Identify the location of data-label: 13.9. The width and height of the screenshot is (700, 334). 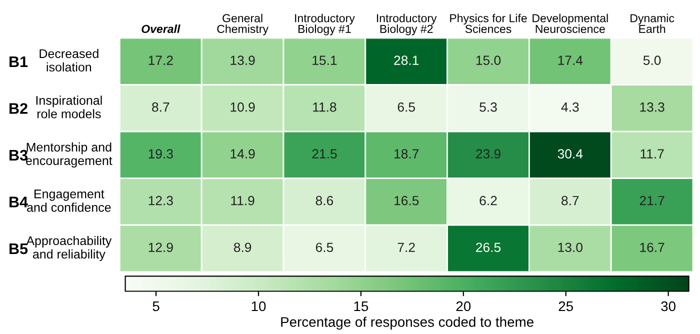
(242, 60).